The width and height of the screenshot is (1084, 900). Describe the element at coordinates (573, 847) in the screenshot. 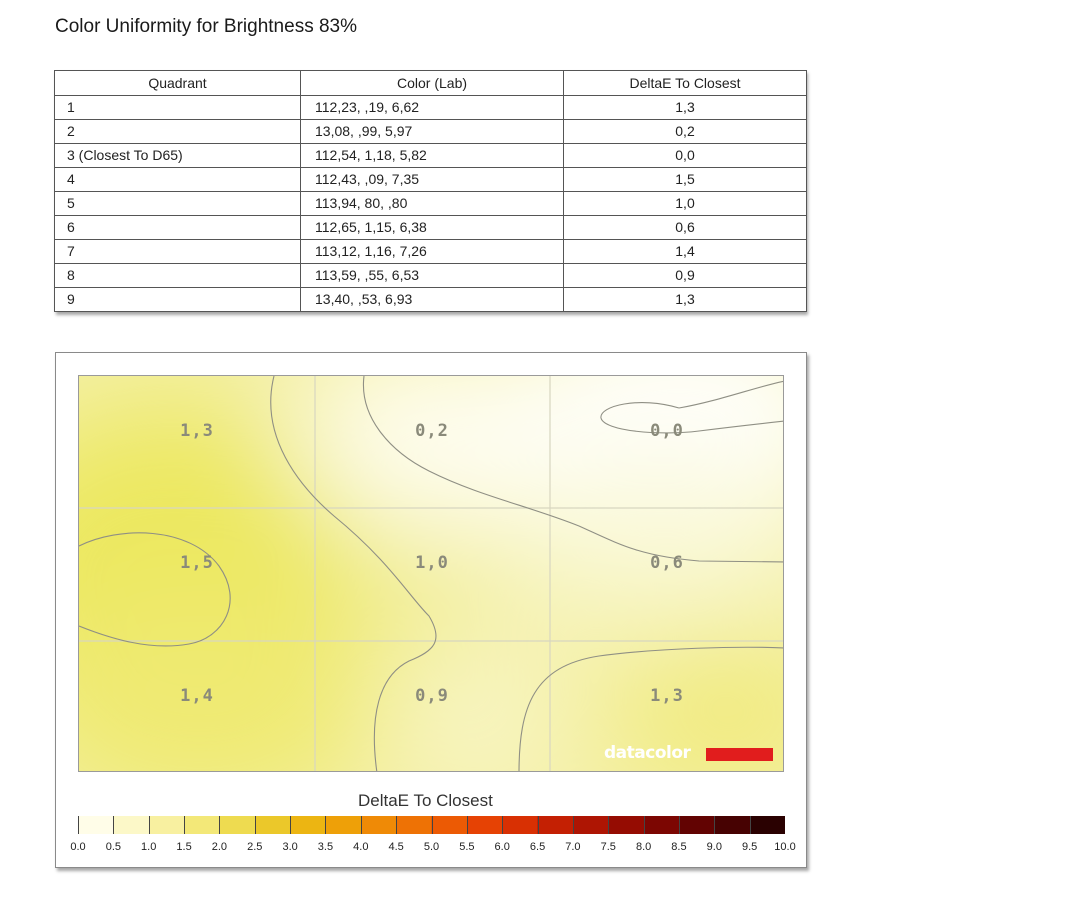

I see `color-scale-tick-label: 7.0` at that location.